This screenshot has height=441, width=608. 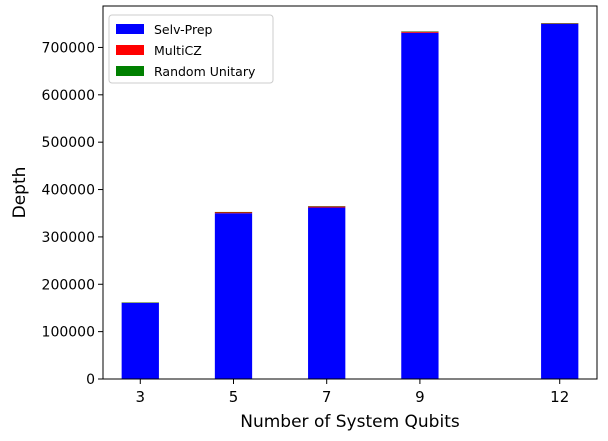 What do you see at coordinates (234, 397) in the screenshot?
I see `x-tick-label: 5` at bounding box center [234, 397].